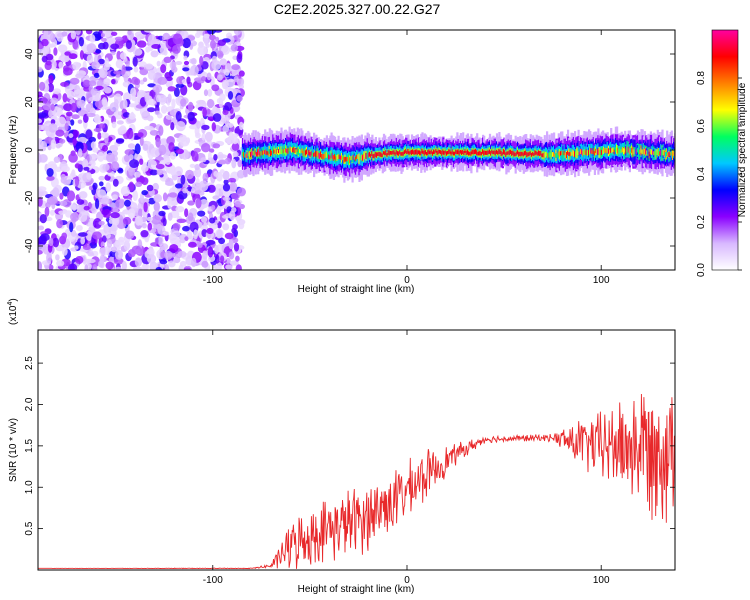 The width and height of the screenshot is (750, 600). Describe the element at coordinates (719, 174) in the screenshot. I see `colorbar-ticks: 0.0 0.2 0.4 0.6 0.8` at that location.